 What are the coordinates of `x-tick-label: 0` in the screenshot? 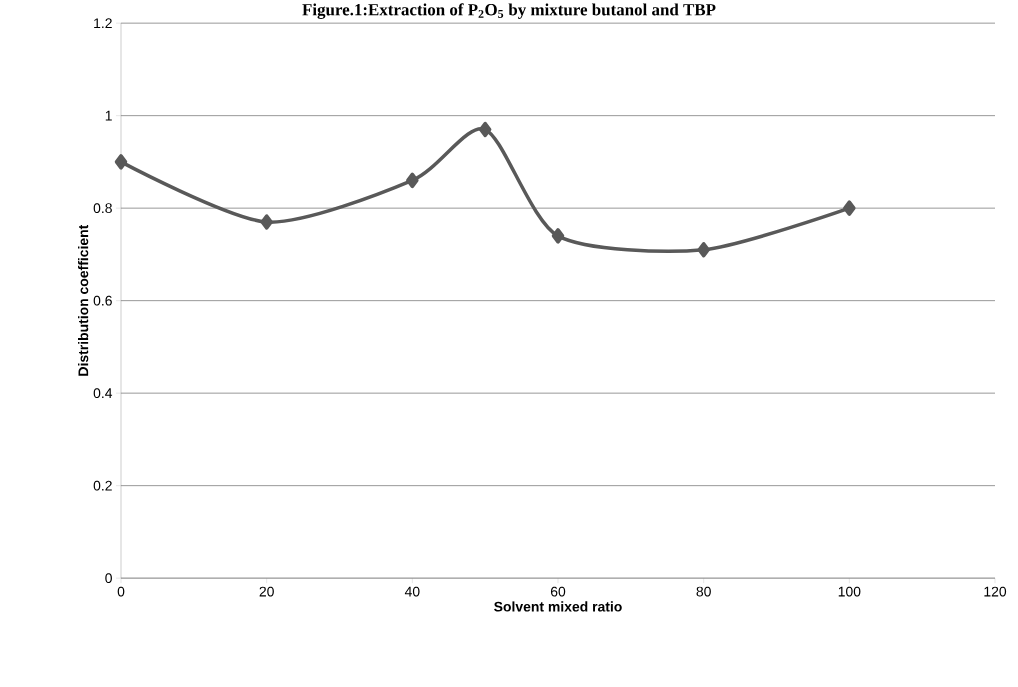 It's located at (121, 591).